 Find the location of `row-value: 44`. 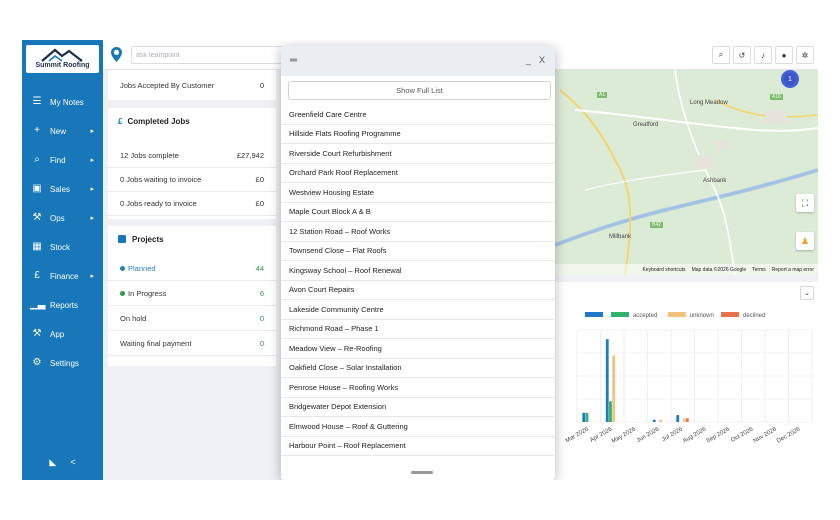

row-value: 44 is located at coordinates (259, 268).